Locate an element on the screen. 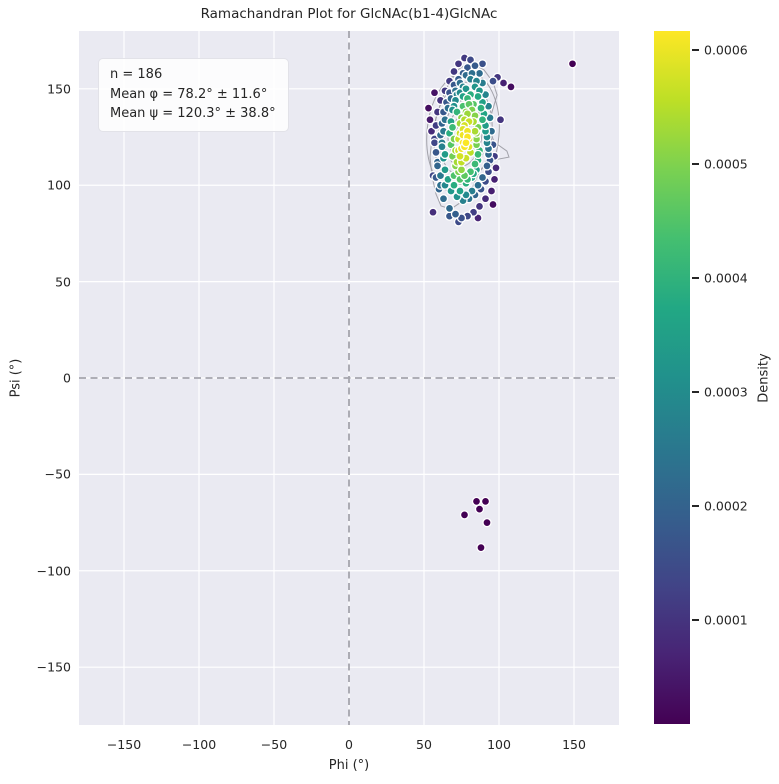 Image resolution: width=779 pixels, height=784 pixels. y-tick-label: 100 is located at coordinates (59, 185).